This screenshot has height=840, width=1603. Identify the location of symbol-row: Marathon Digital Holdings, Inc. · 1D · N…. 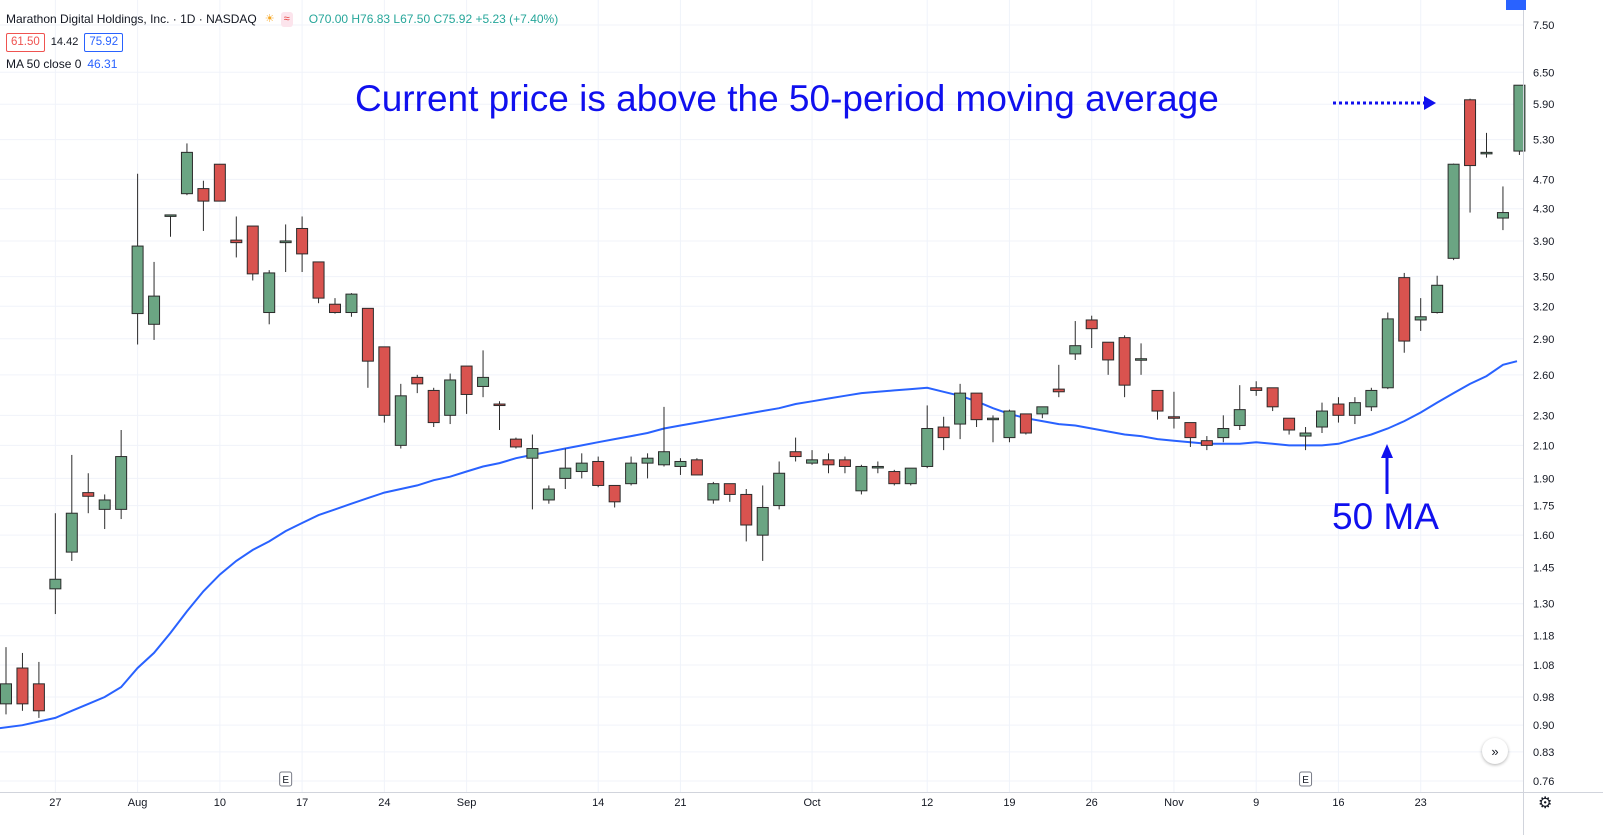
(282, 19).